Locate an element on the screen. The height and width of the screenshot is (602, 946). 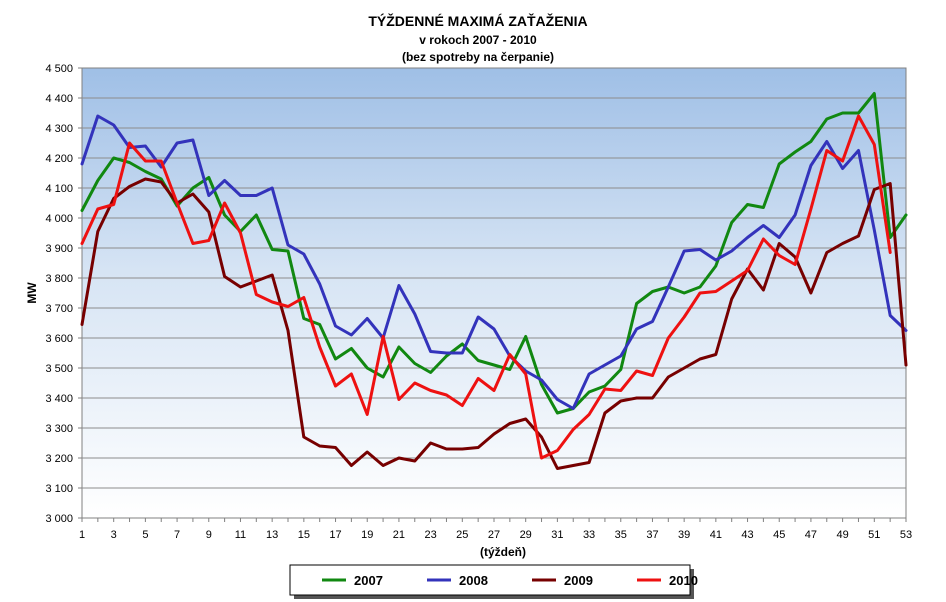
x-tick-label: 39 is located at coordinates (684, 535).